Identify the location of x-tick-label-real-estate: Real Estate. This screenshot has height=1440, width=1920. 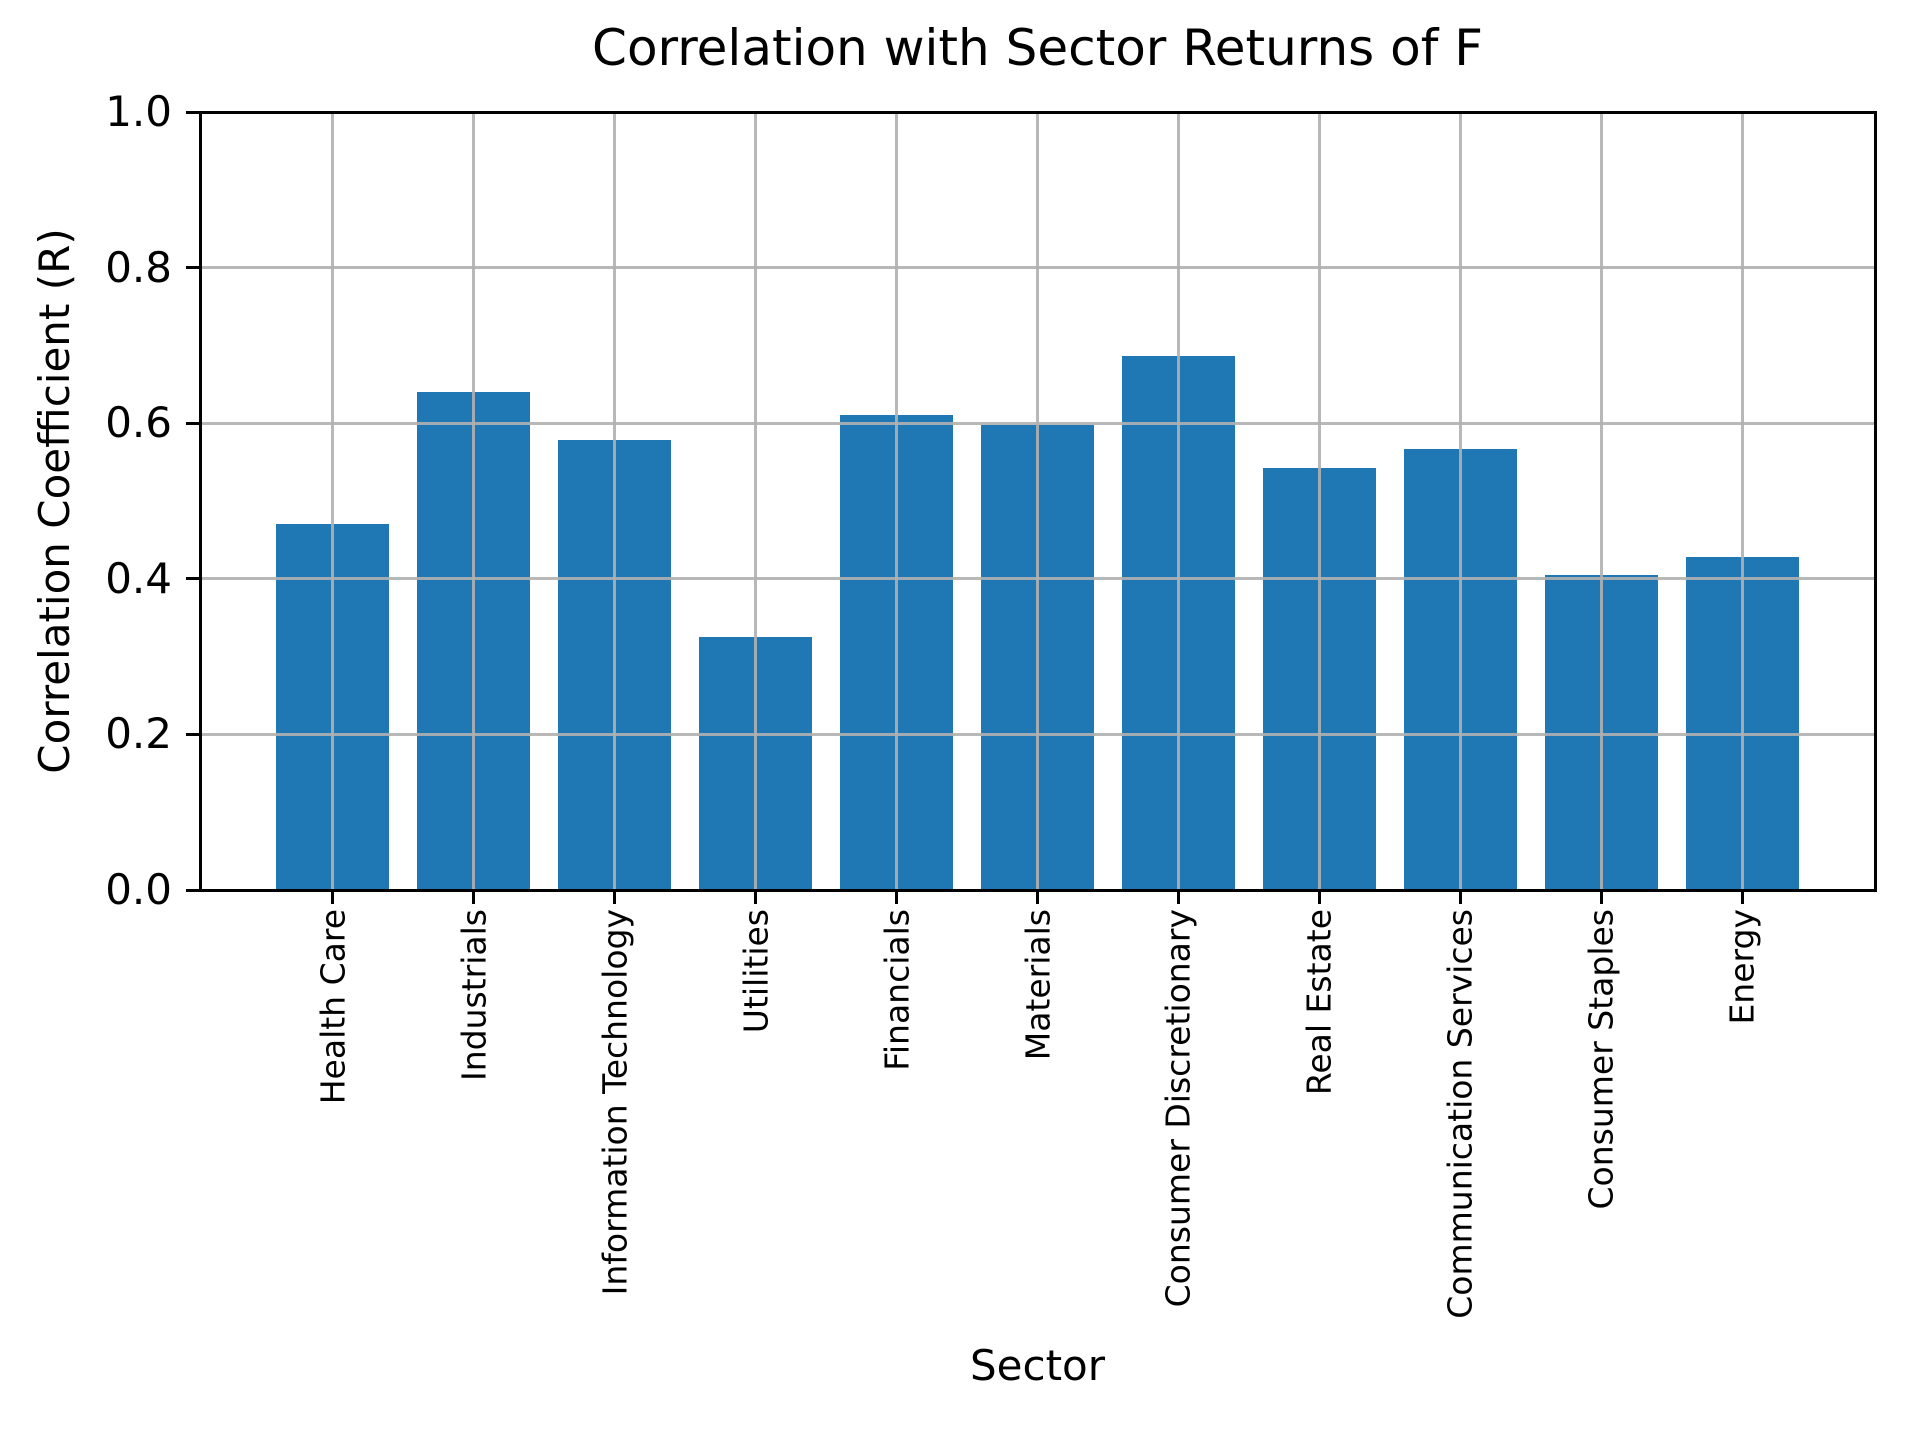
(1319, 1004).